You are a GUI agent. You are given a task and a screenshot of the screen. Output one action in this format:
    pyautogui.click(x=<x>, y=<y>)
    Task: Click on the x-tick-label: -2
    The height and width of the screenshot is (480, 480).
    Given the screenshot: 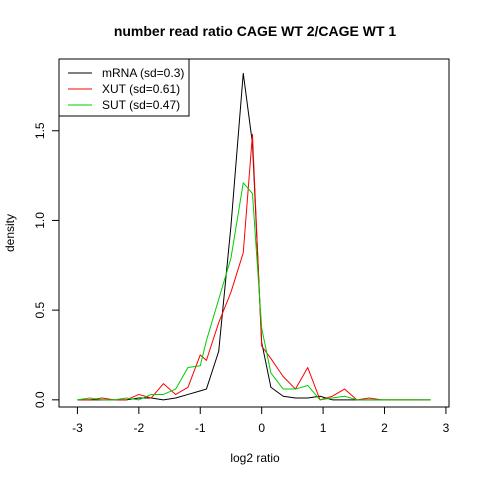 What is the action you would take?
    pyautogui.click(x=139, y=428)
    